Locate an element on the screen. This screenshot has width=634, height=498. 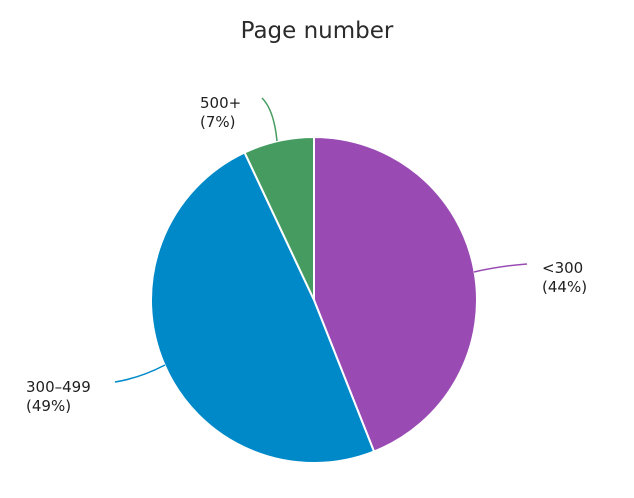
leader-line-lt300 is located at coordinates (500, 268).